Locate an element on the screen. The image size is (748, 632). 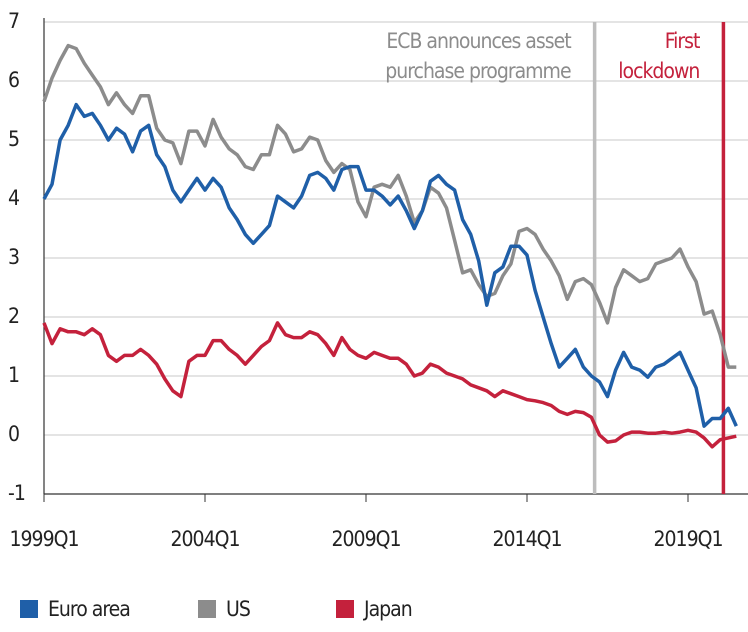
y-tick-label: 5 is located at coordinates (13, 139).